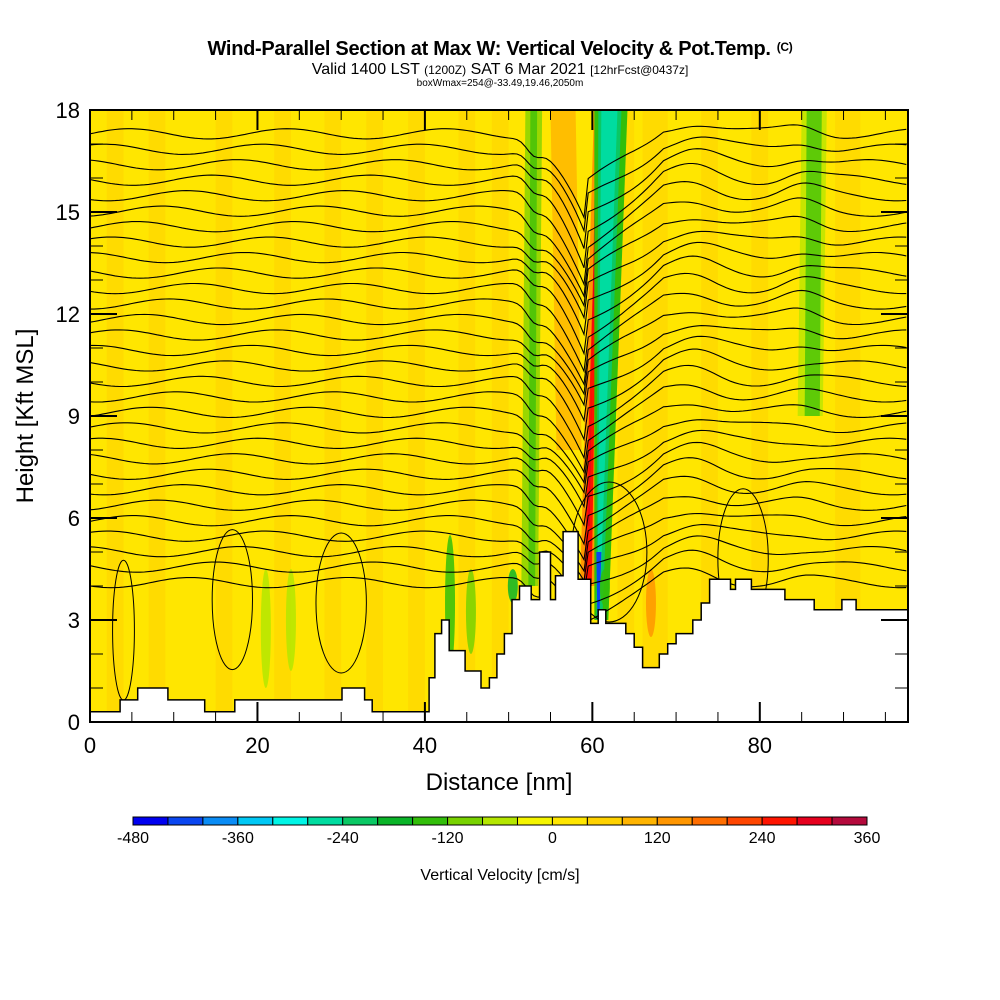 Image resolution: width=1000 pixels, height=1000 pixels. Describe the element at coordinates (343, 838) in the screenshot. I see `colorbar-tick-label: -240` at that location.